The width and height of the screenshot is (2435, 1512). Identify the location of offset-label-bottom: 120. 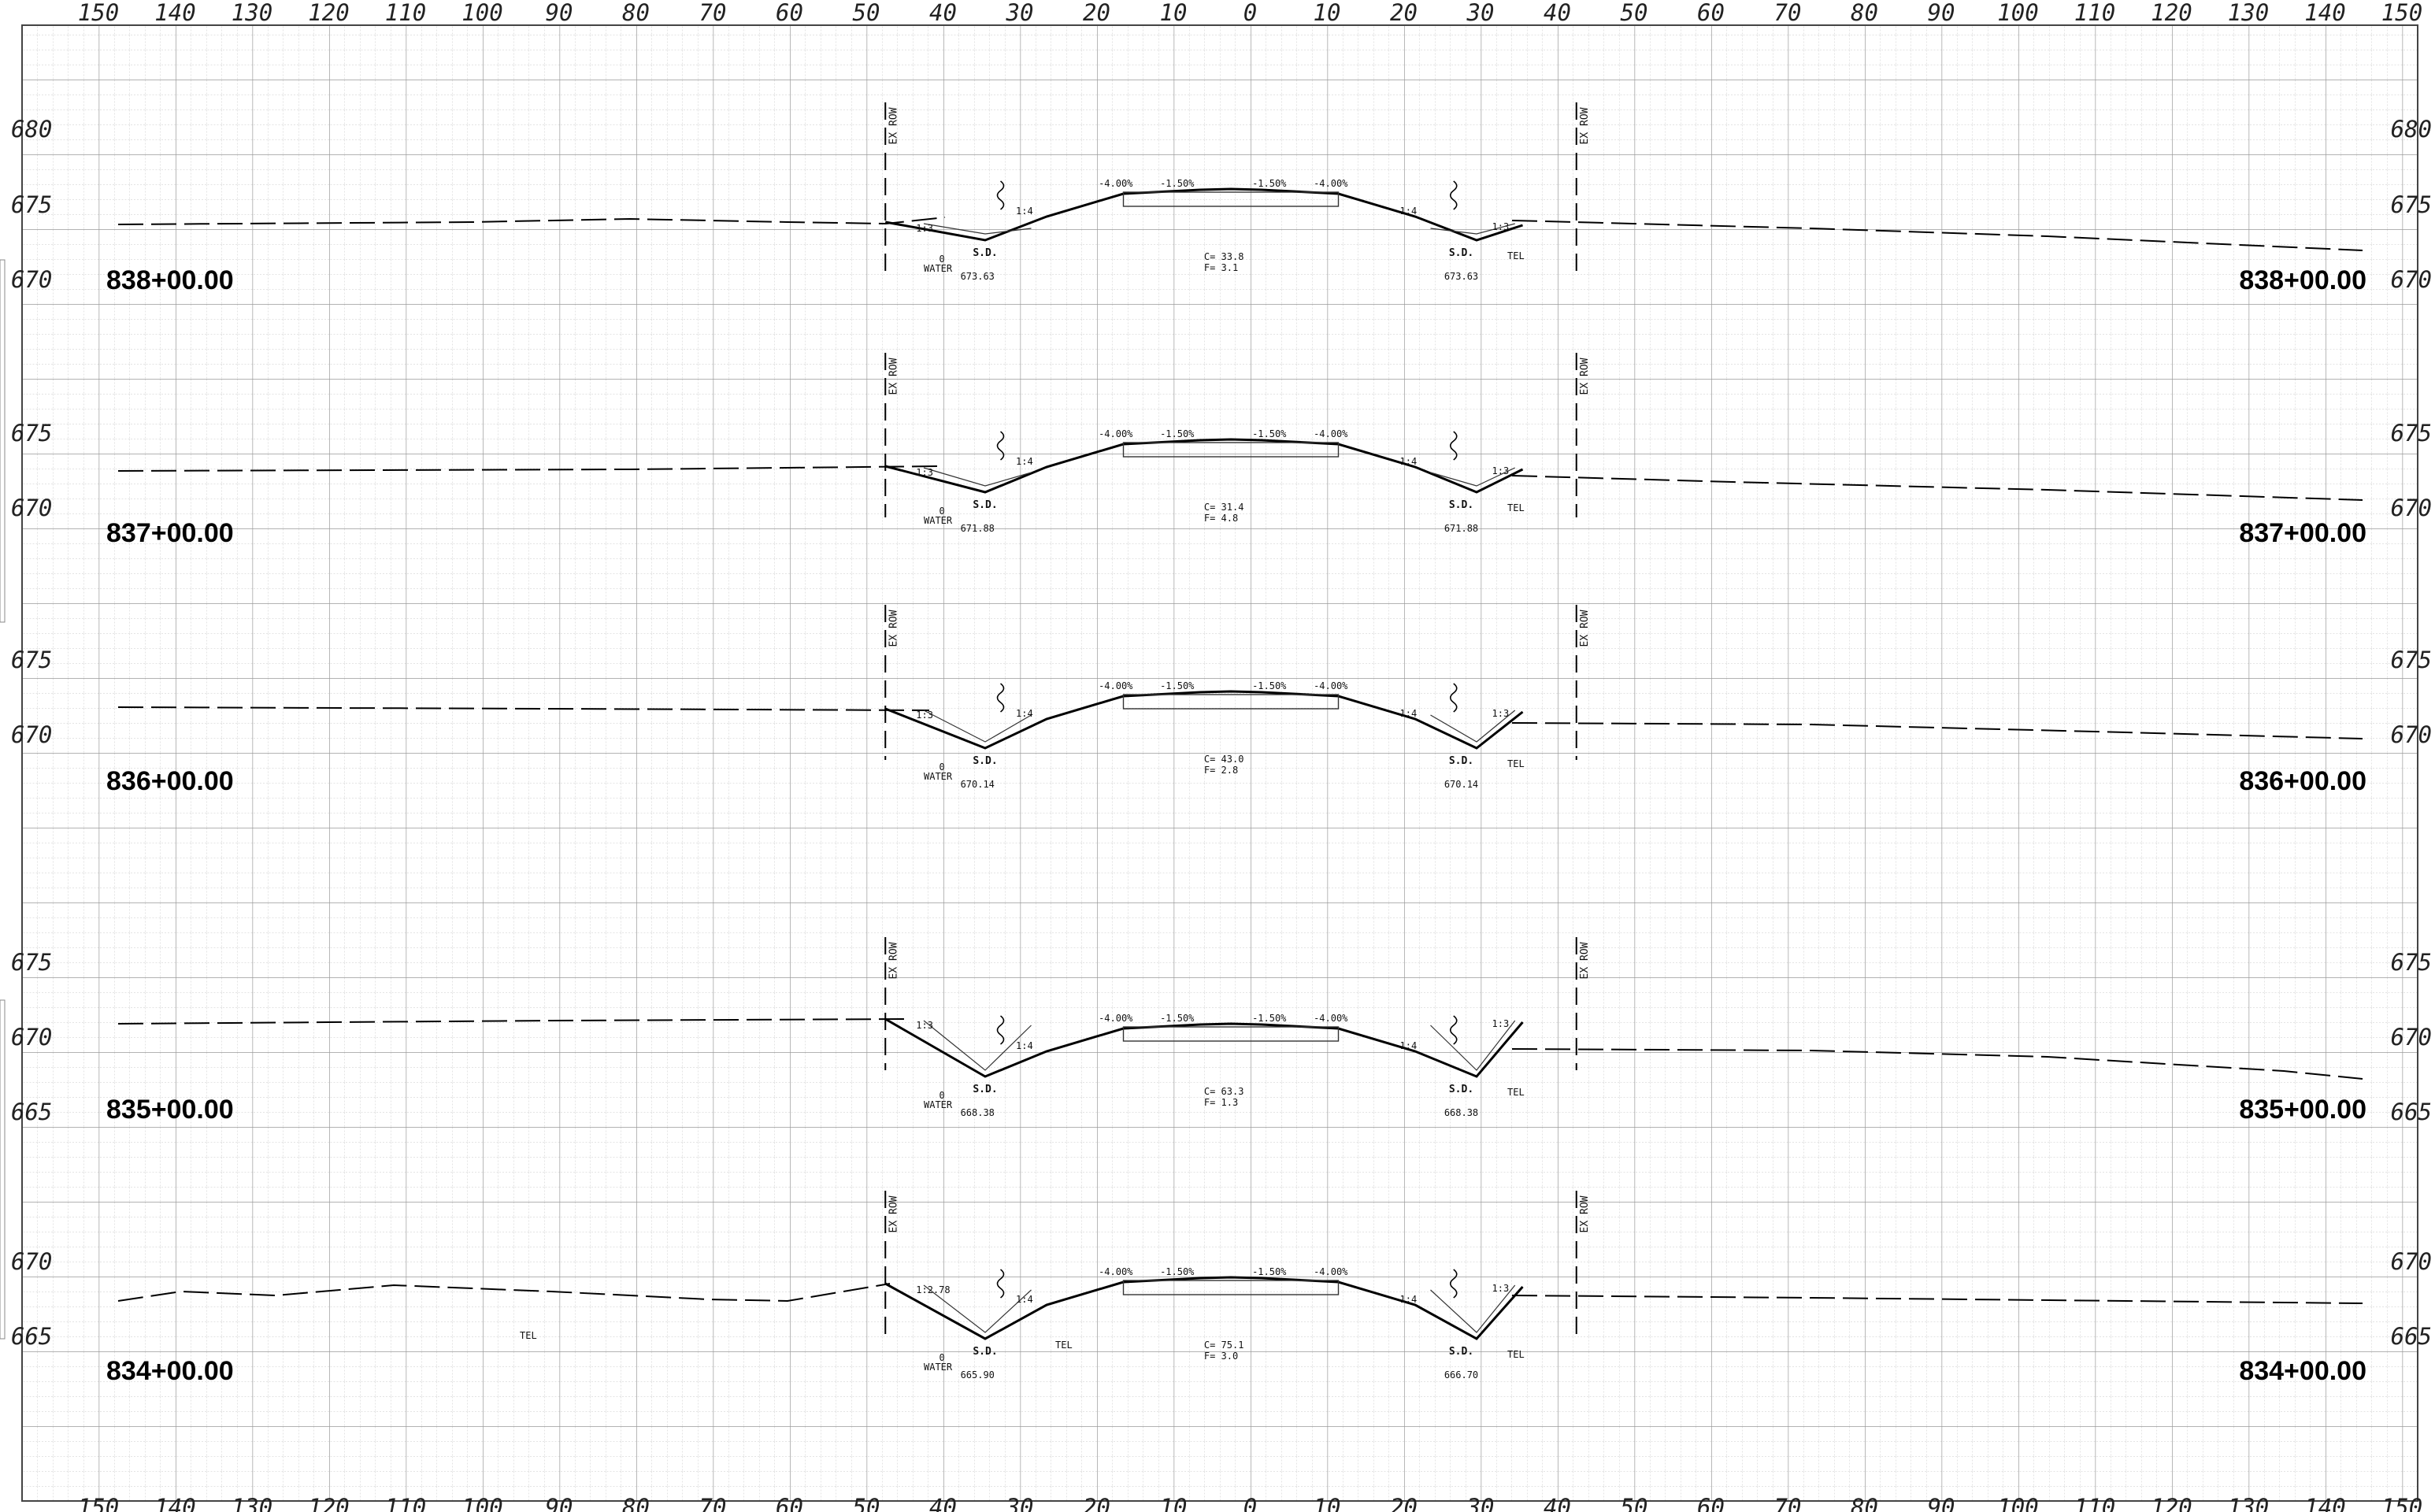
(2171, 1503).